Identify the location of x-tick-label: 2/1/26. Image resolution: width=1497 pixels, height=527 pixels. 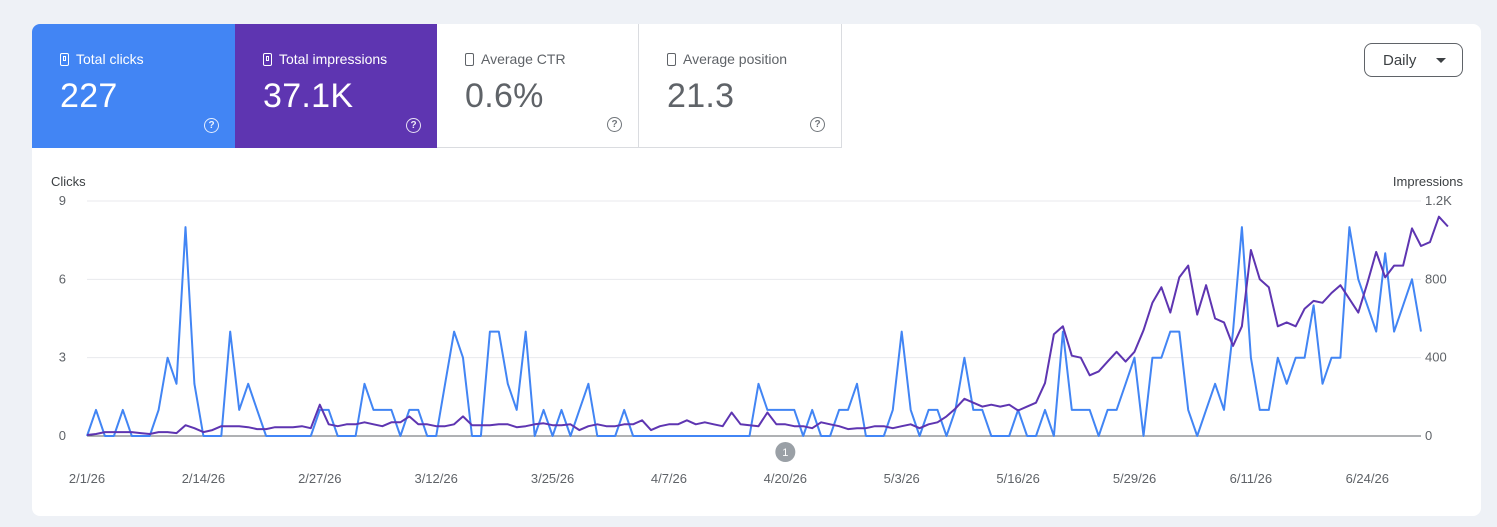
(87, 478).